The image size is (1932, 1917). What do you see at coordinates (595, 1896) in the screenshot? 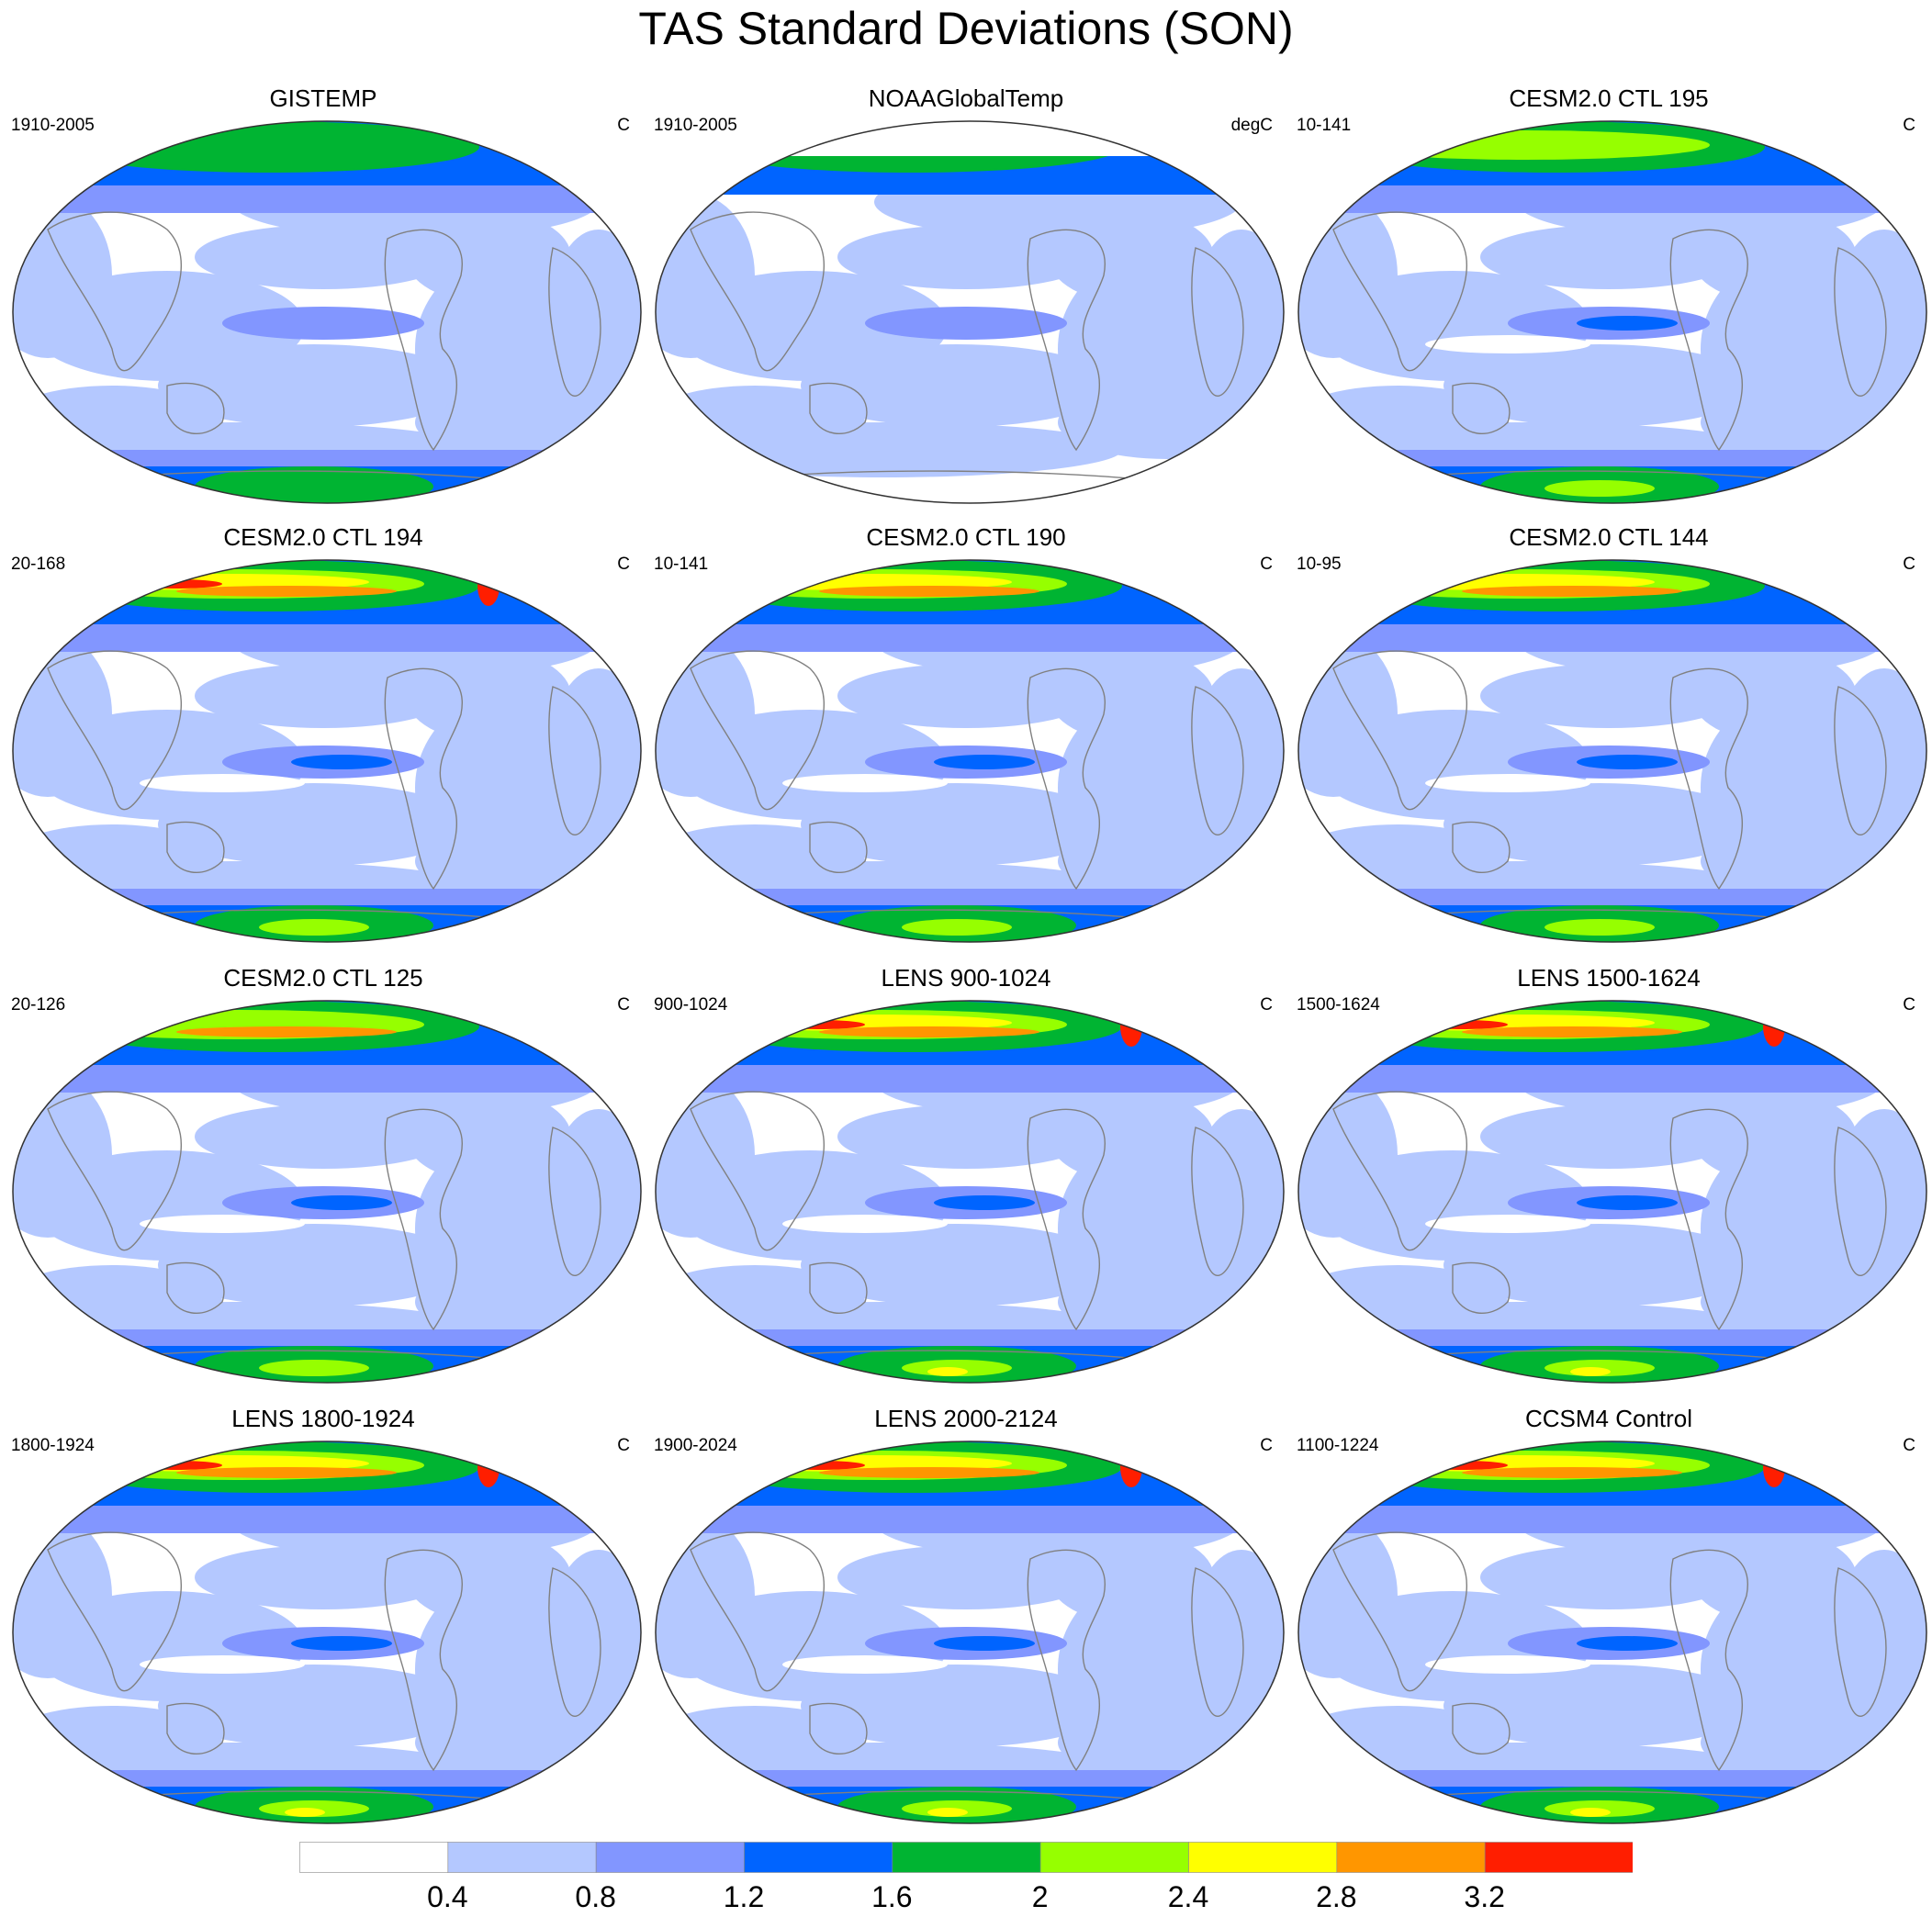
I see `colorbar-tick-label: 0.8` at bounding box center [595, 1896].